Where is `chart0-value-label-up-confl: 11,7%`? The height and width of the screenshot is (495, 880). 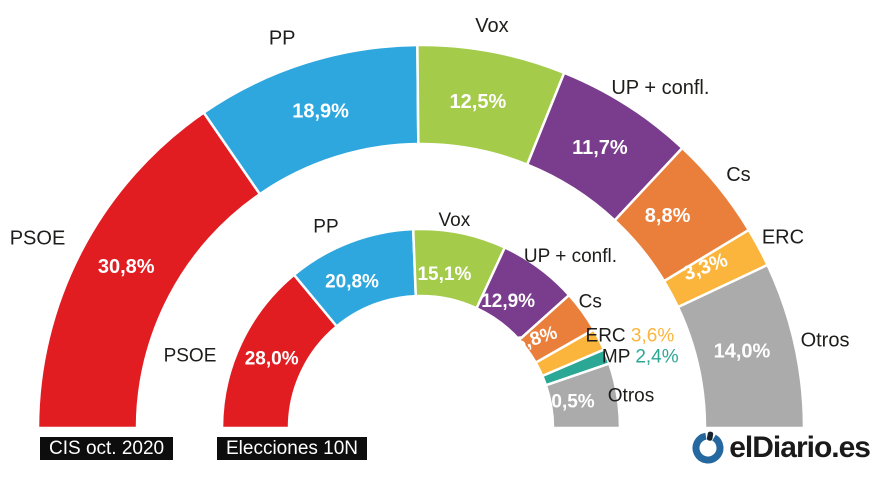
chart0-value-label-up-confl: 11,7% is located at coordinates (600, 148).